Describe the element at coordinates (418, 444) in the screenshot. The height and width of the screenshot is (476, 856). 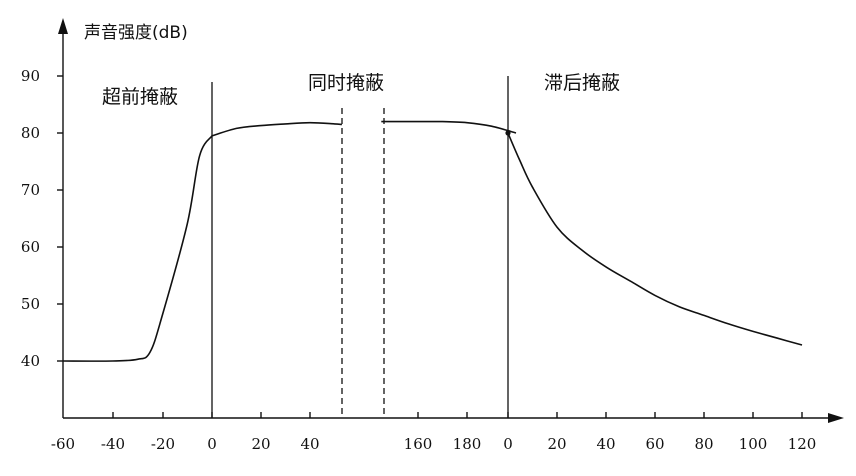
I see `x-tick-label: 160` at that location.